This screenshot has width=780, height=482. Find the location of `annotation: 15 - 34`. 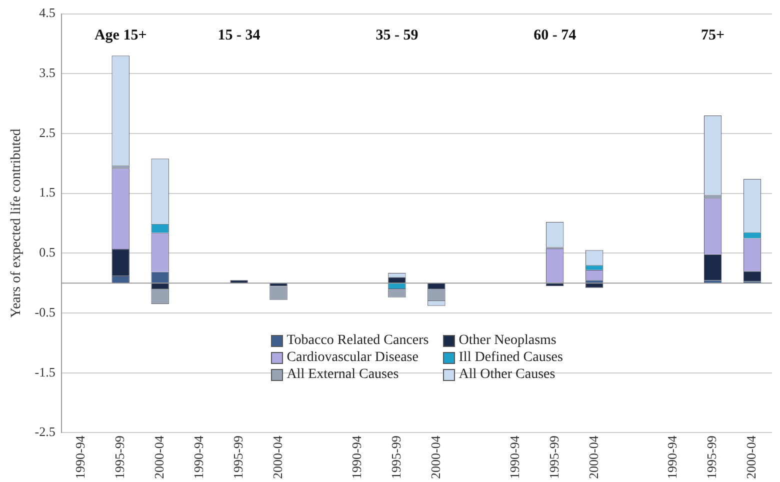

annotation: 15 - 34 is located at coordinates (239, 36).